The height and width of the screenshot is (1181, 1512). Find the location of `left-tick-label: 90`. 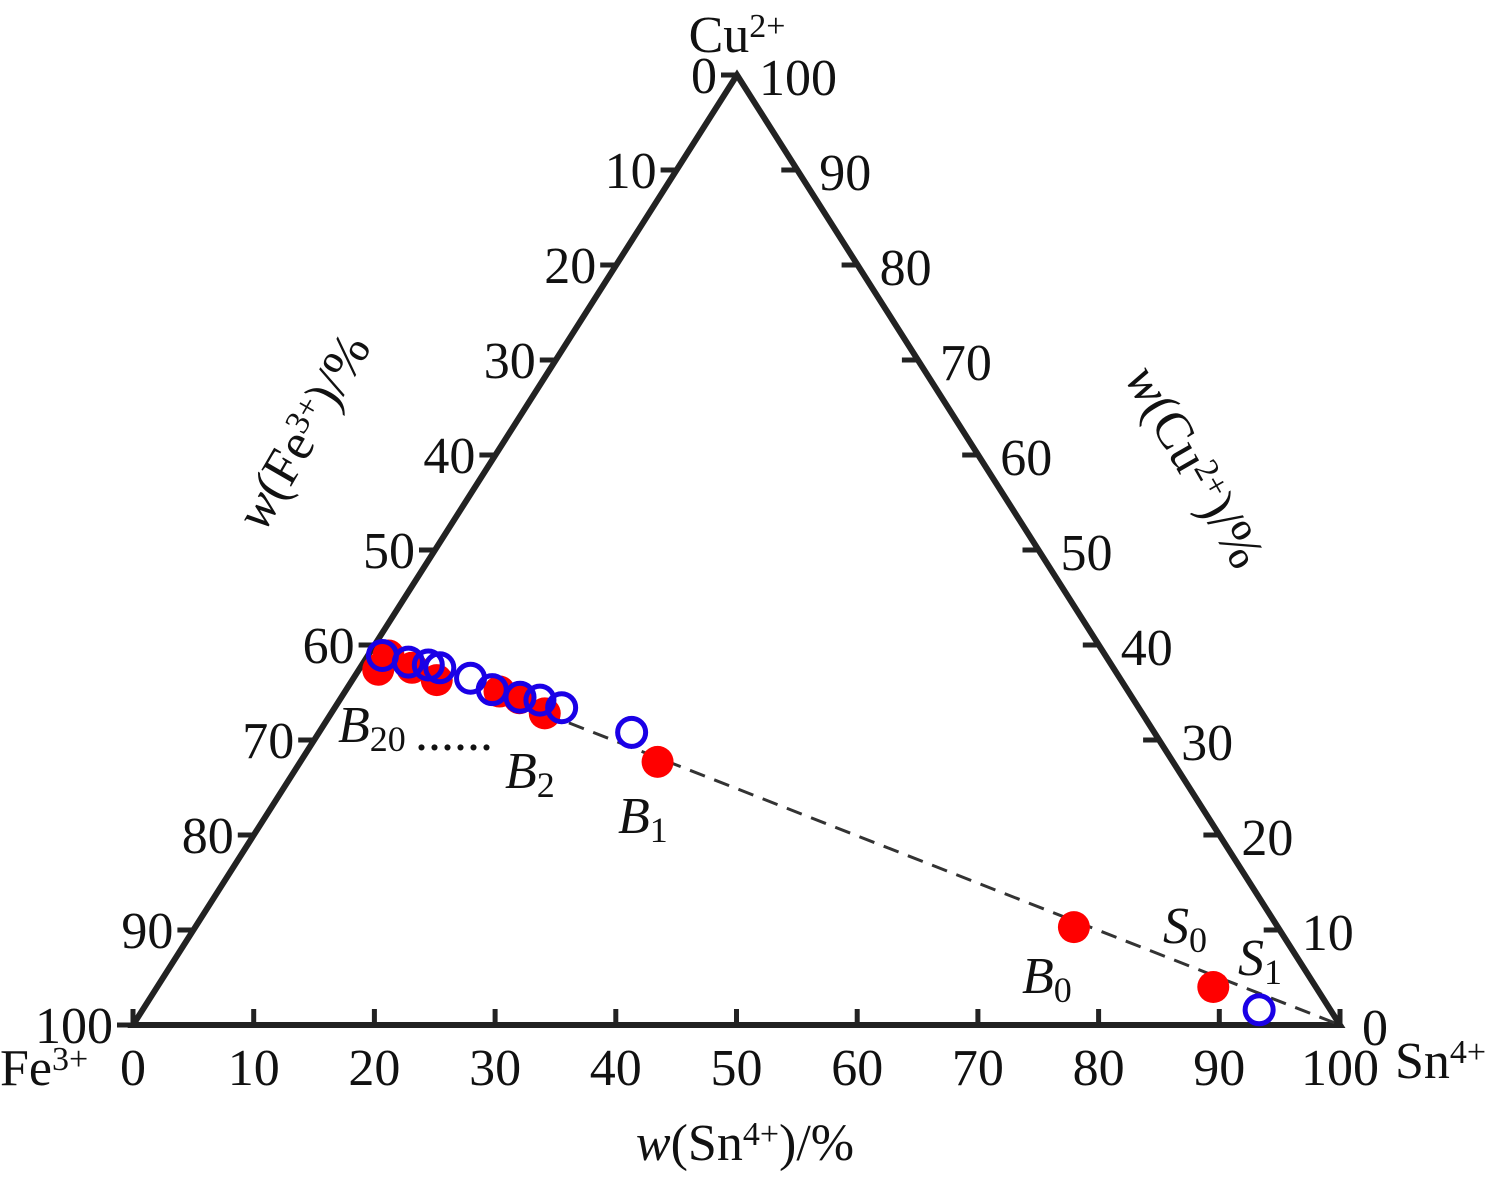

left-tick-label: 90 is located at coordinates (147, 931).